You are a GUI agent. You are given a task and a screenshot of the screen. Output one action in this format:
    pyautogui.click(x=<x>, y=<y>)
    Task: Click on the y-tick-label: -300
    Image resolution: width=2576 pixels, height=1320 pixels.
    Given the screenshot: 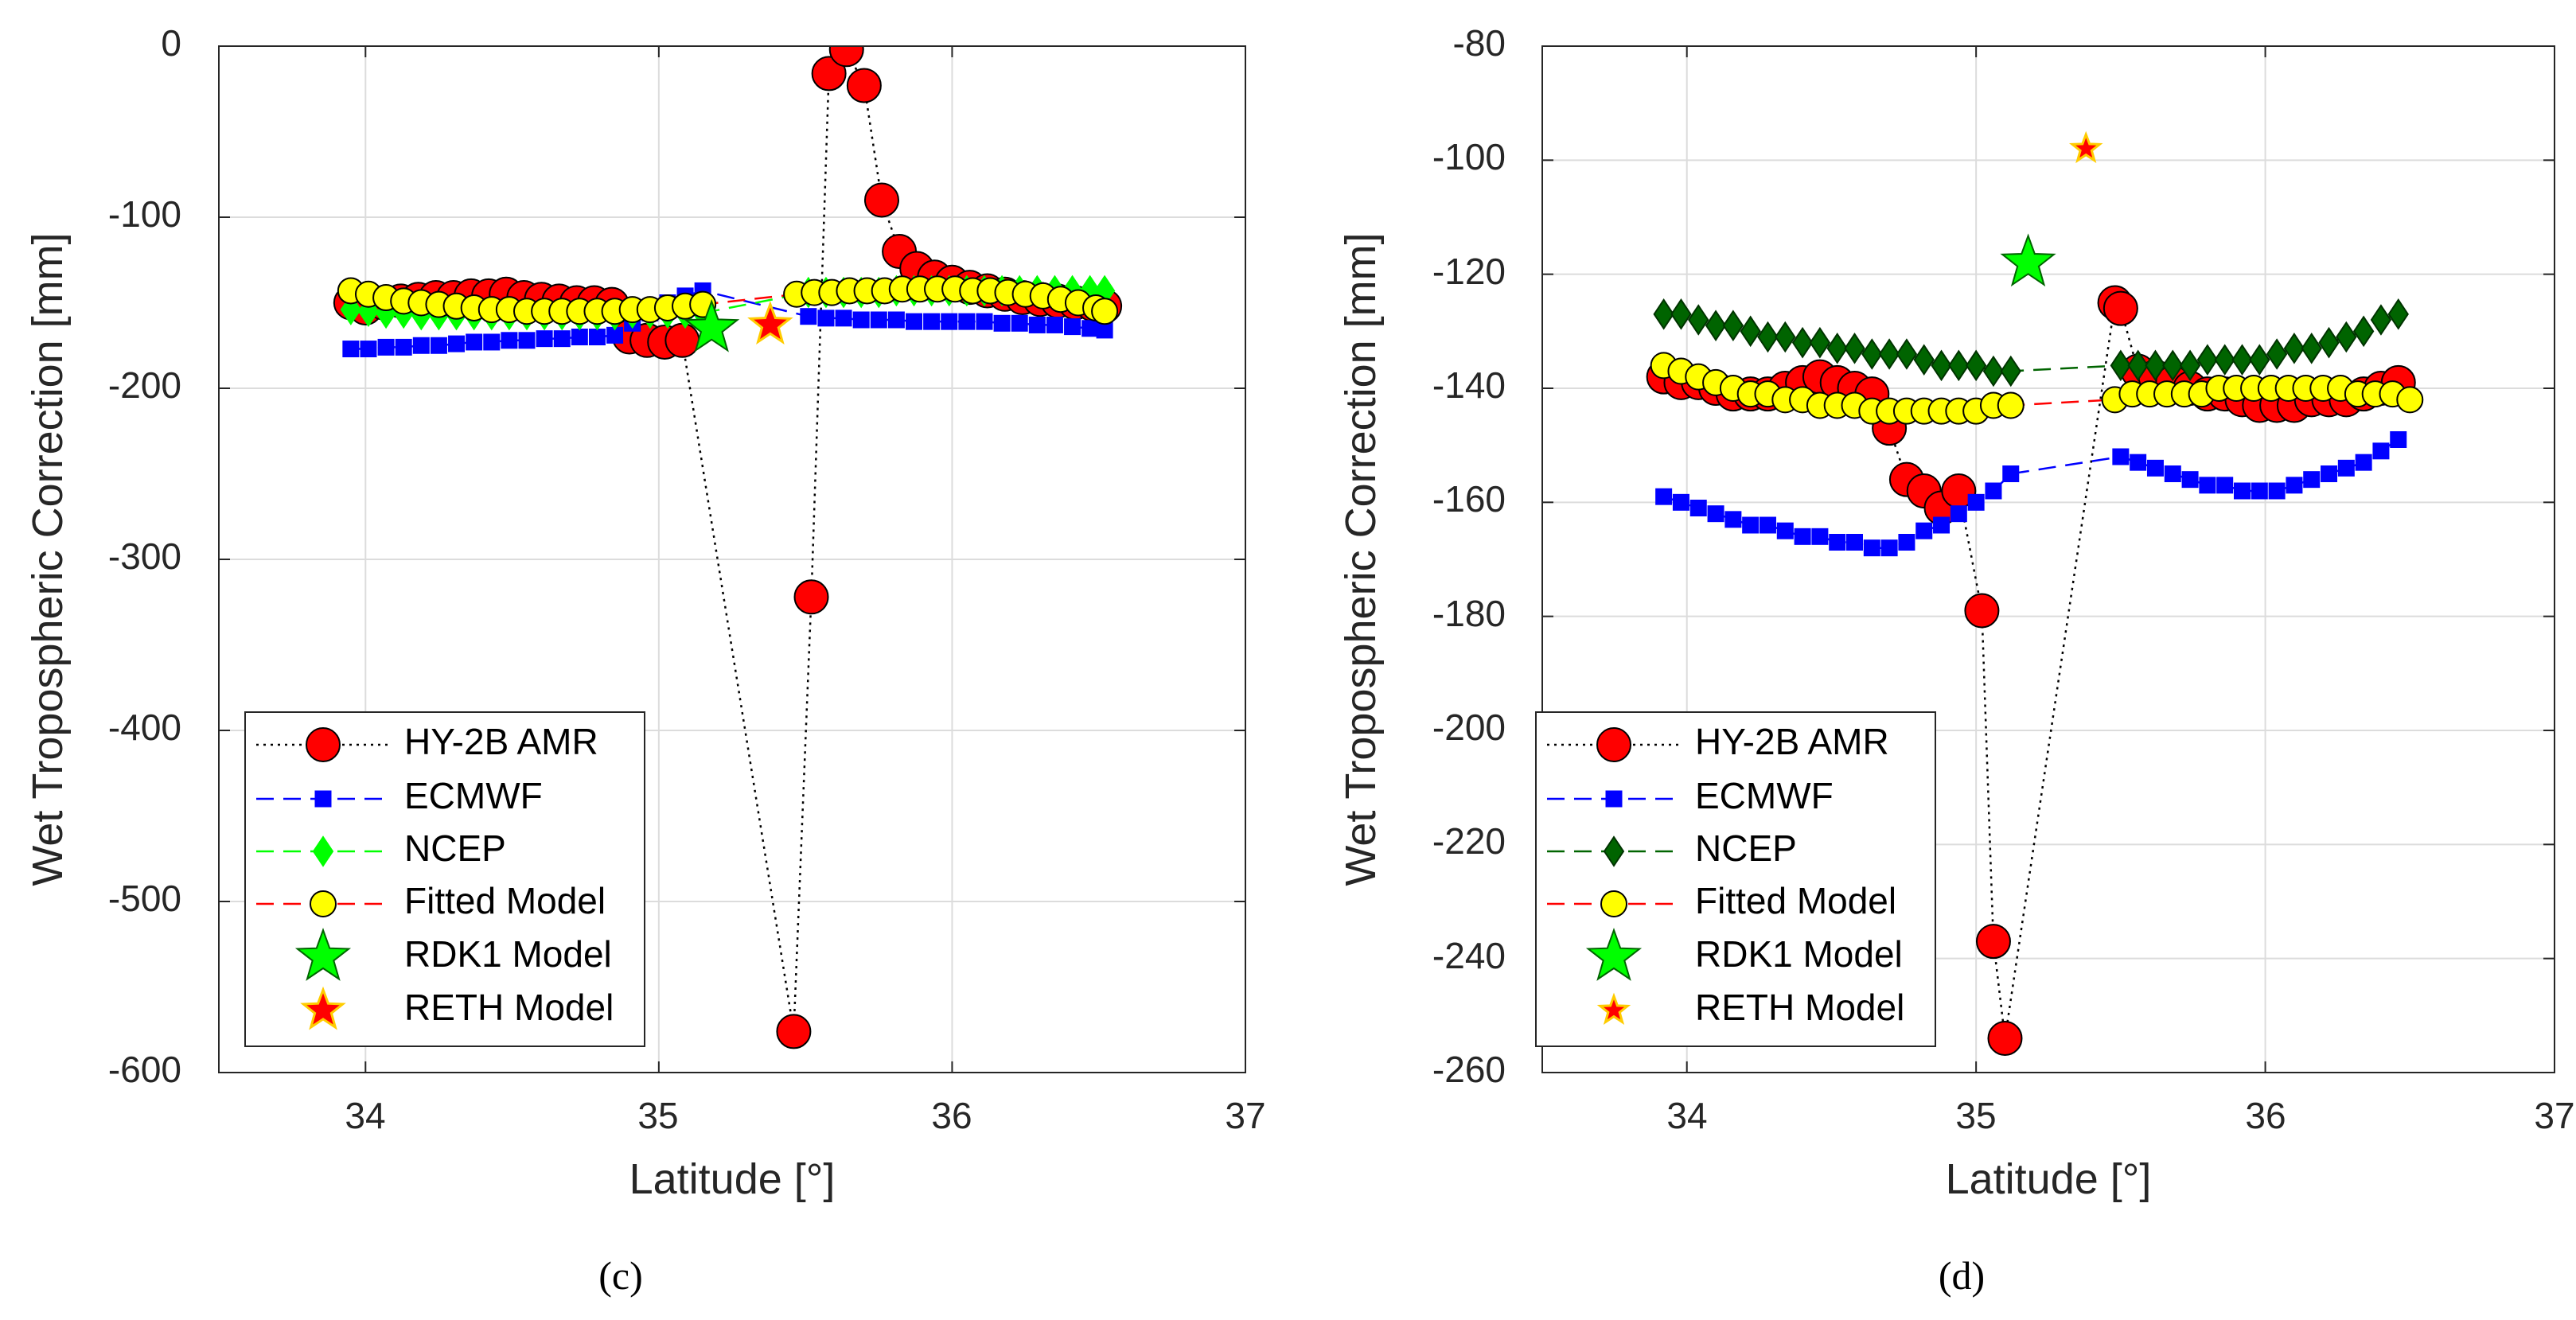 What is the action you would take?
    pyautogui.click(x=144, y=556)
    